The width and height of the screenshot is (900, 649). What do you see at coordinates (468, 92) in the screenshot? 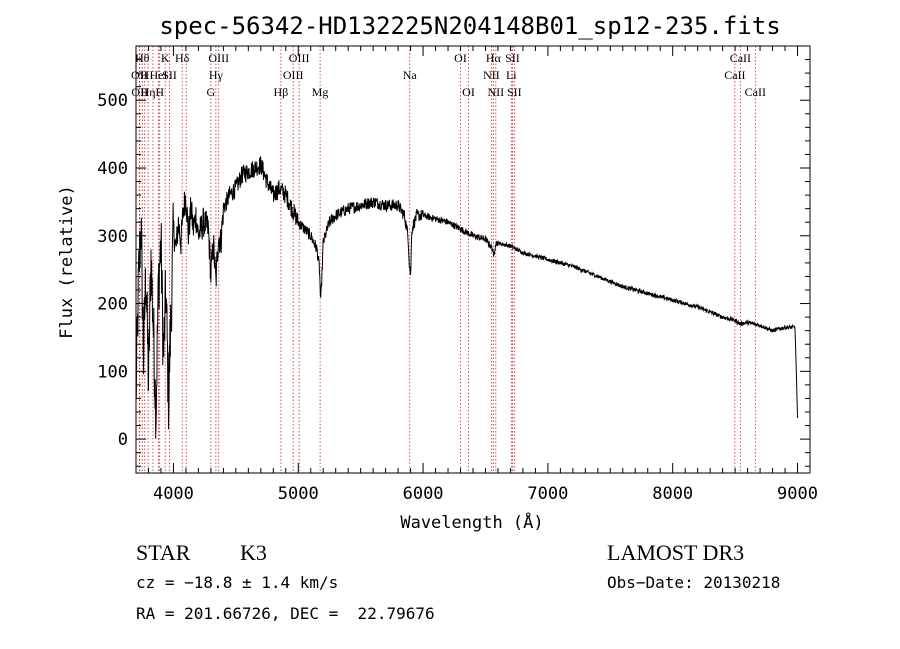
I see `line-marker-label-21: OI` at bounding box center [468, 92].